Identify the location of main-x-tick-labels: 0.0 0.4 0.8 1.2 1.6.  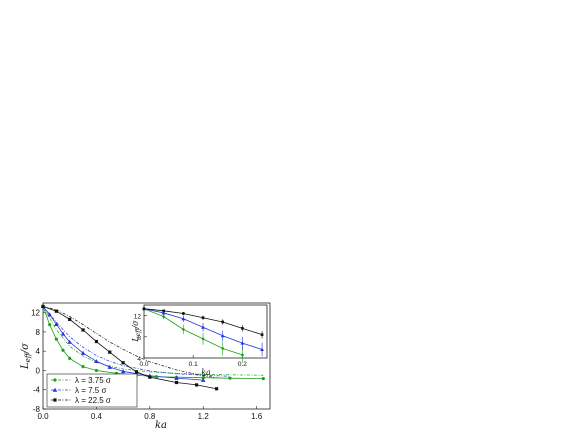
(149, 416).